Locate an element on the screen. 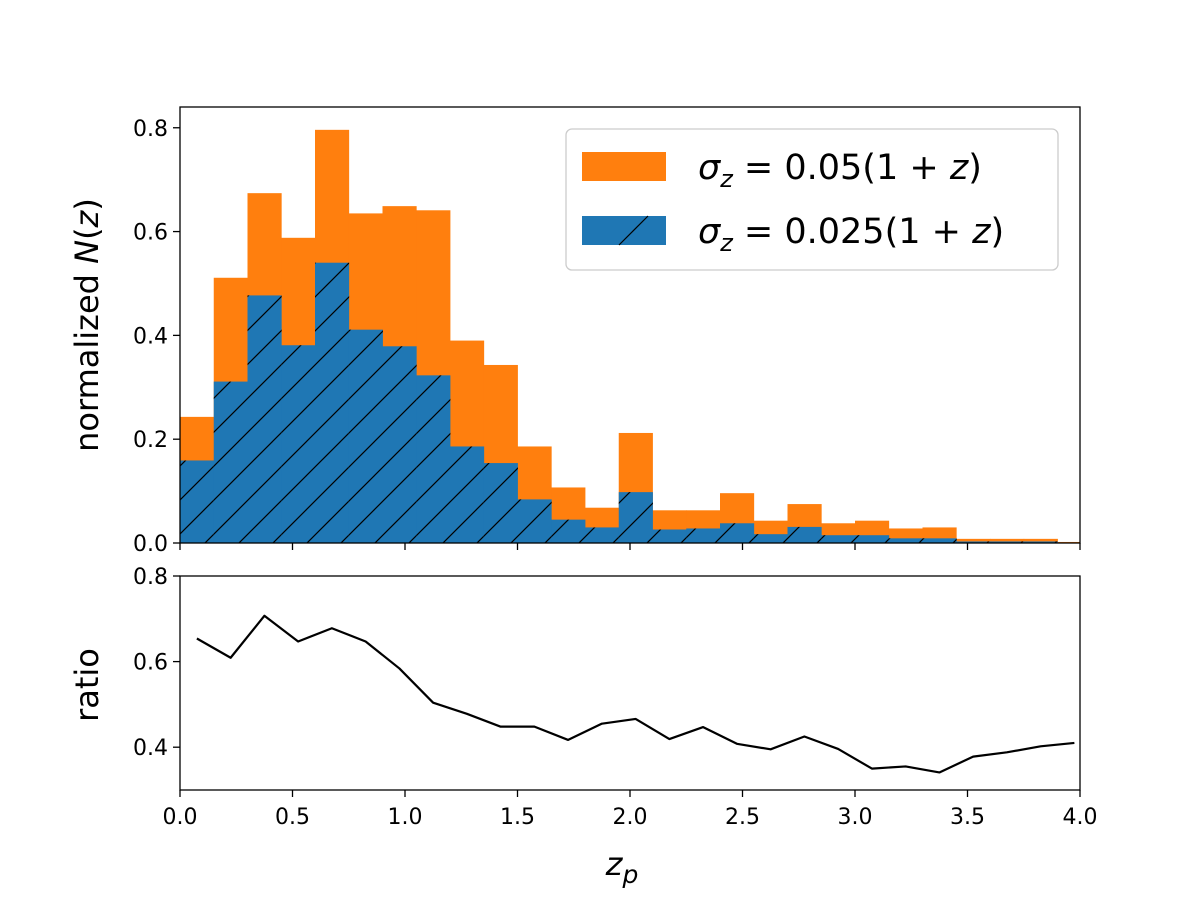 Image resolution: width=1200 pixels, height=900 pixels. x-tick-label-2: 1.0 is located at coordinates (405, 817).